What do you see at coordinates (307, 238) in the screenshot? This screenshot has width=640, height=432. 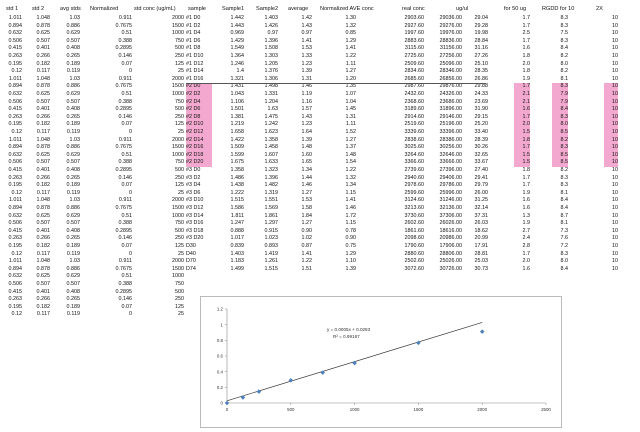 I see `average-cell: 1.02` at bounding box center [307, 238].